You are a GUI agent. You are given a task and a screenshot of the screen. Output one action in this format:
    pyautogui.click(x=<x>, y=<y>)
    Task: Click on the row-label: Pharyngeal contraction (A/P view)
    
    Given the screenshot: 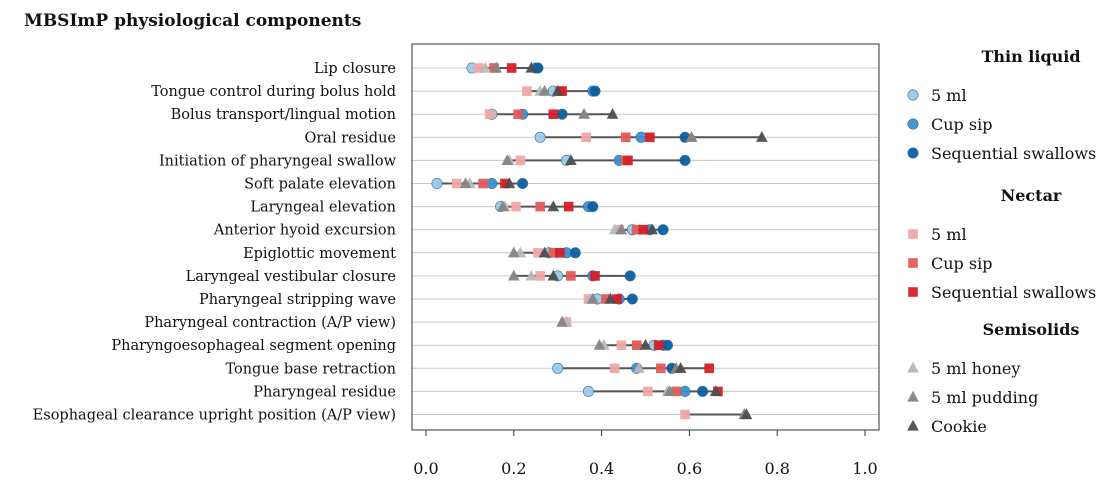 What is the action you would take?
    pyautogui.click(x=270, y=323)
    